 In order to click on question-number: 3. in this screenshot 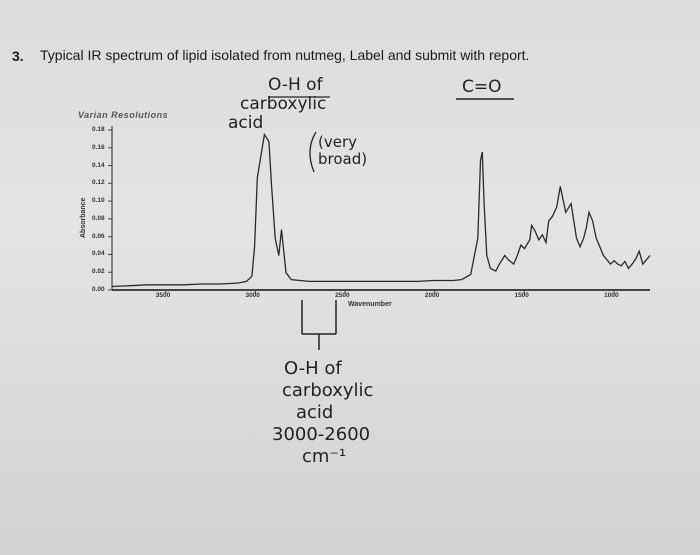, I will do `click(18, 56)`.